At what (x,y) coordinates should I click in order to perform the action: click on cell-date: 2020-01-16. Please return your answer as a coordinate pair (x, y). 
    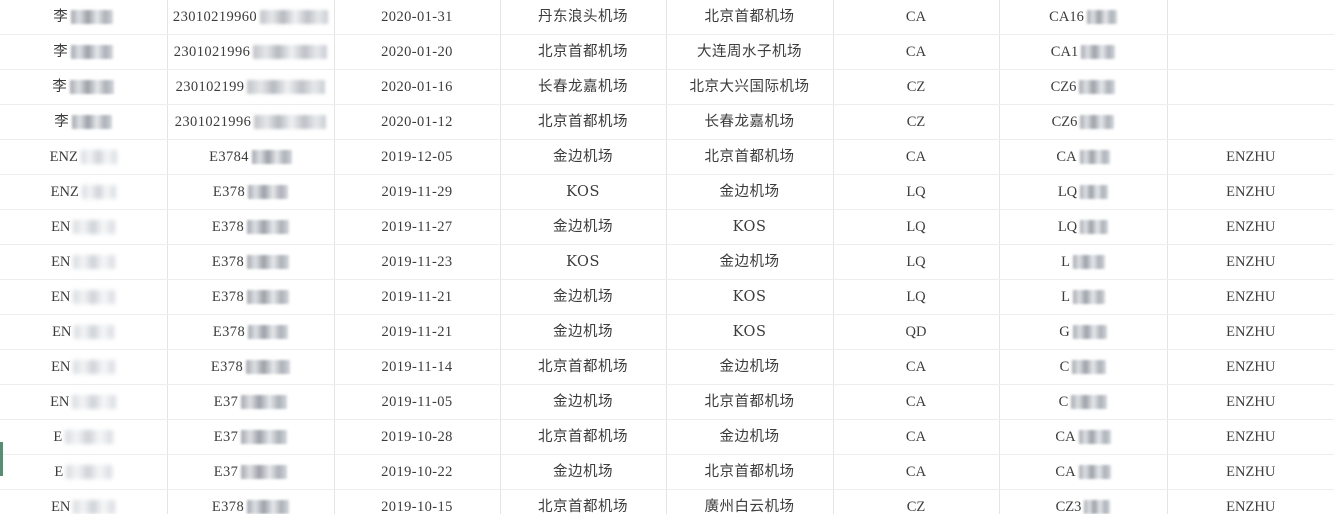
    Looking at the image, I should click on (417, 87).